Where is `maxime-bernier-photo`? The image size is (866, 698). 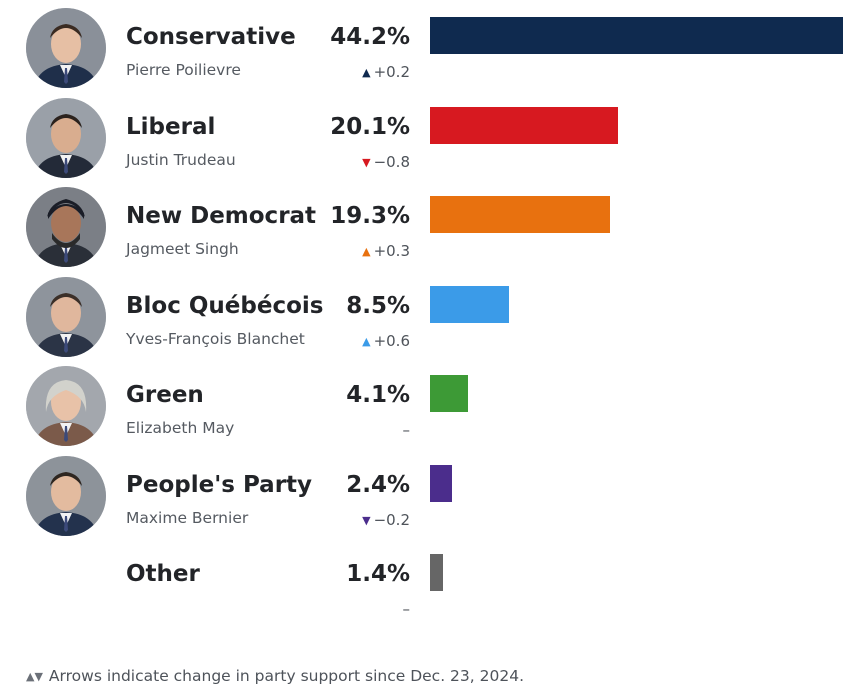 maxime-bernier-photo is located at coordinates (66, 496).